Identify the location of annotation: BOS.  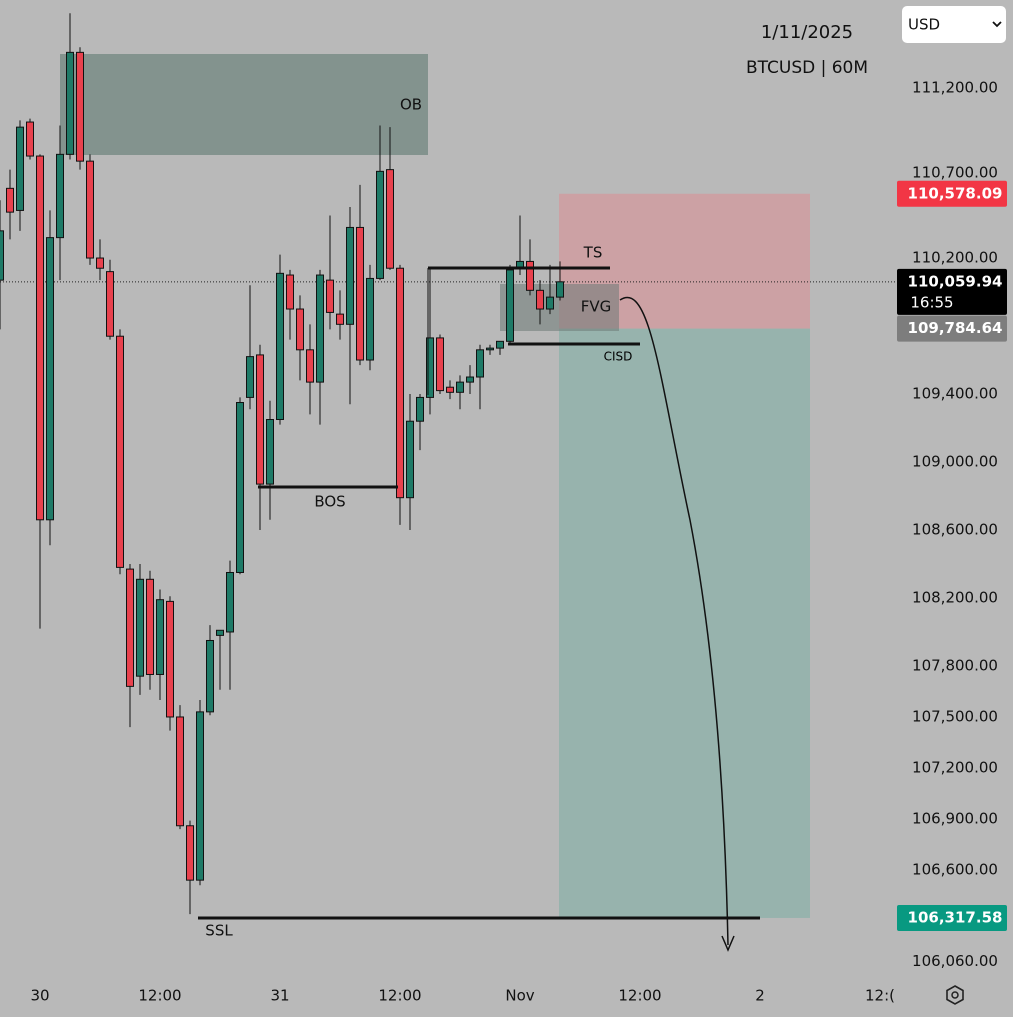
(329, 502).